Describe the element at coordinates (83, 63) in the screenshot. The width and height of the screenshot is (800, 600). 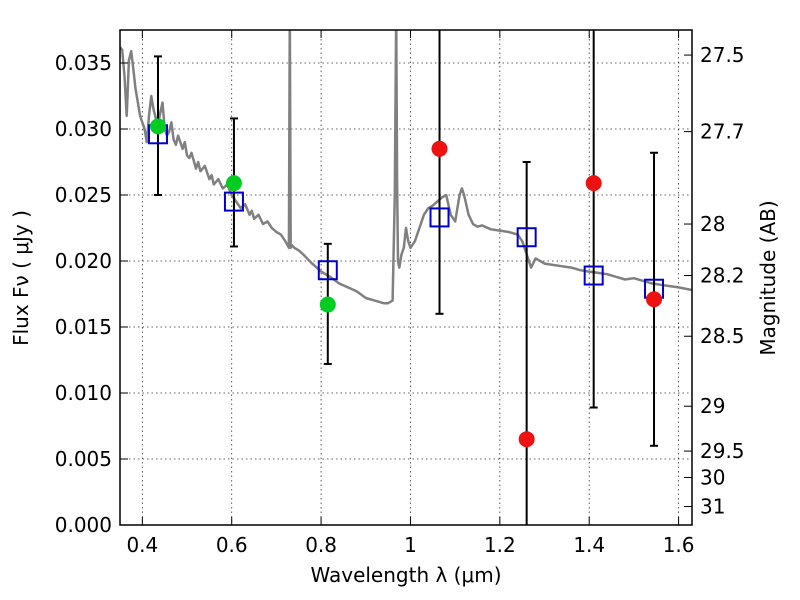
I see `y-tick-label: 0.035` at that location.